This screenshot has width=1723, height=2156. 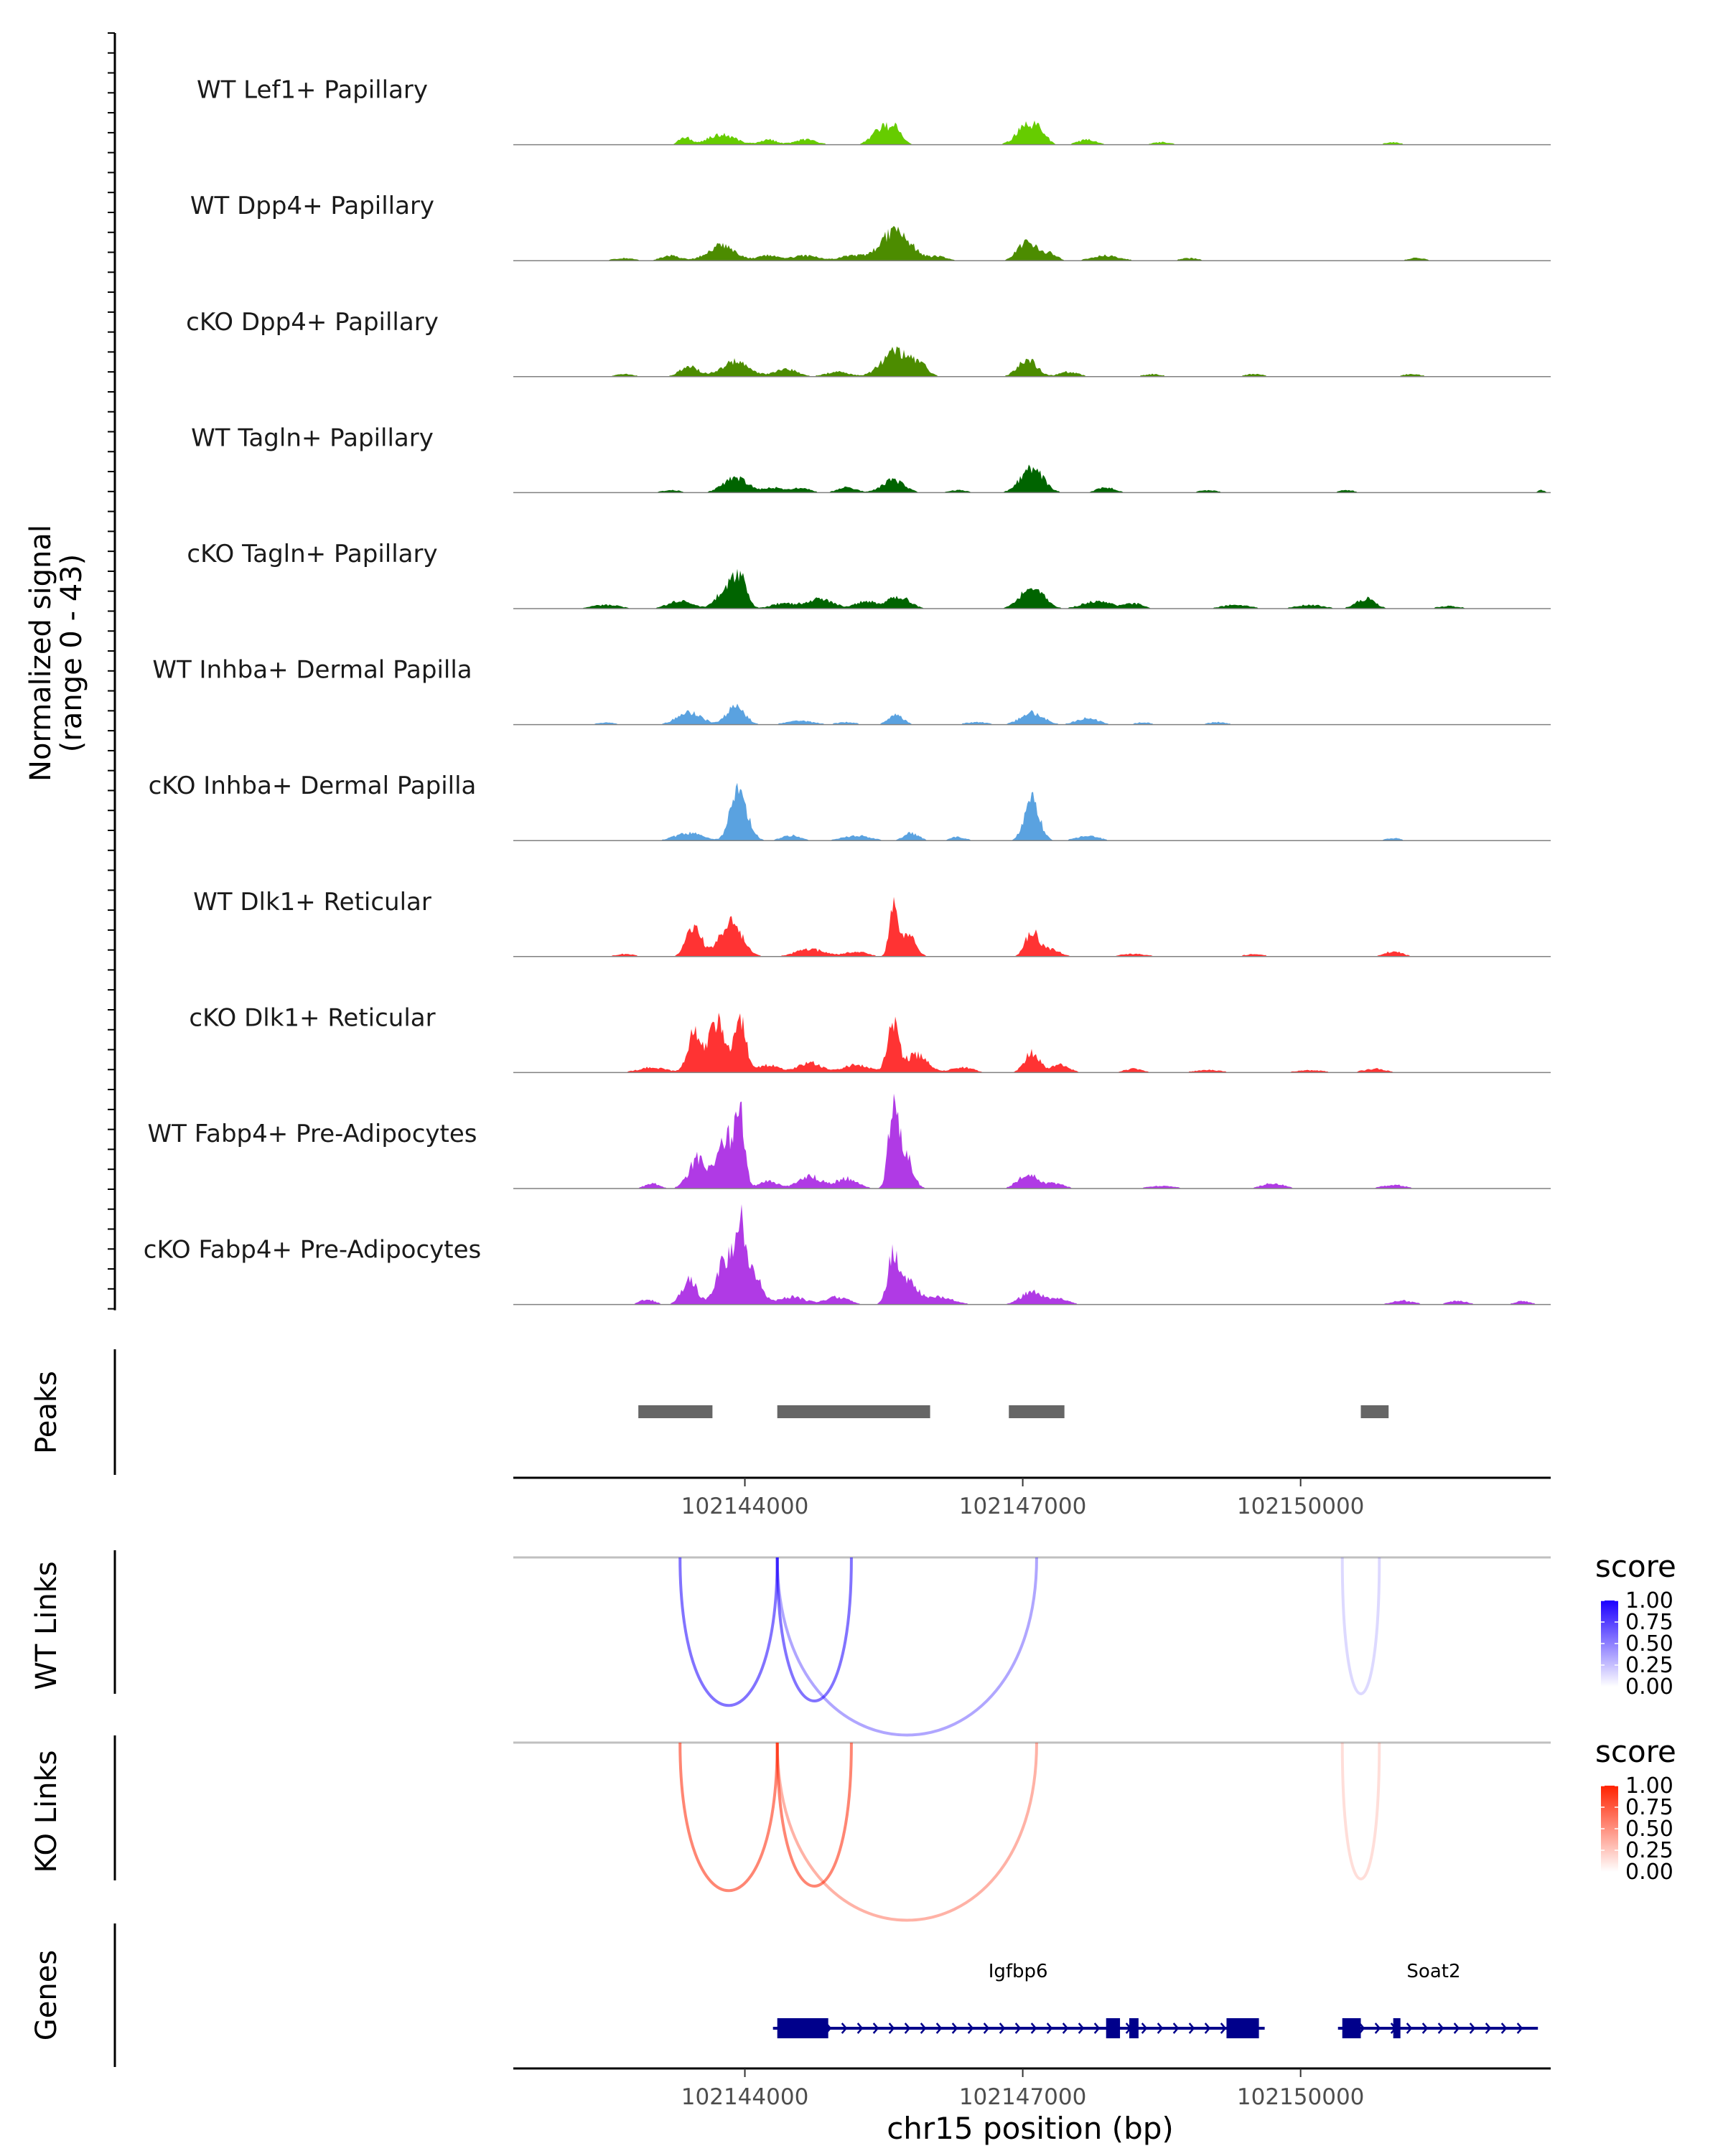 What do you see at coordinates (312, 322) in the screenshot?
I see `track-label: cKO Dpp4+ Papillary` at bounding box center [312, 322].